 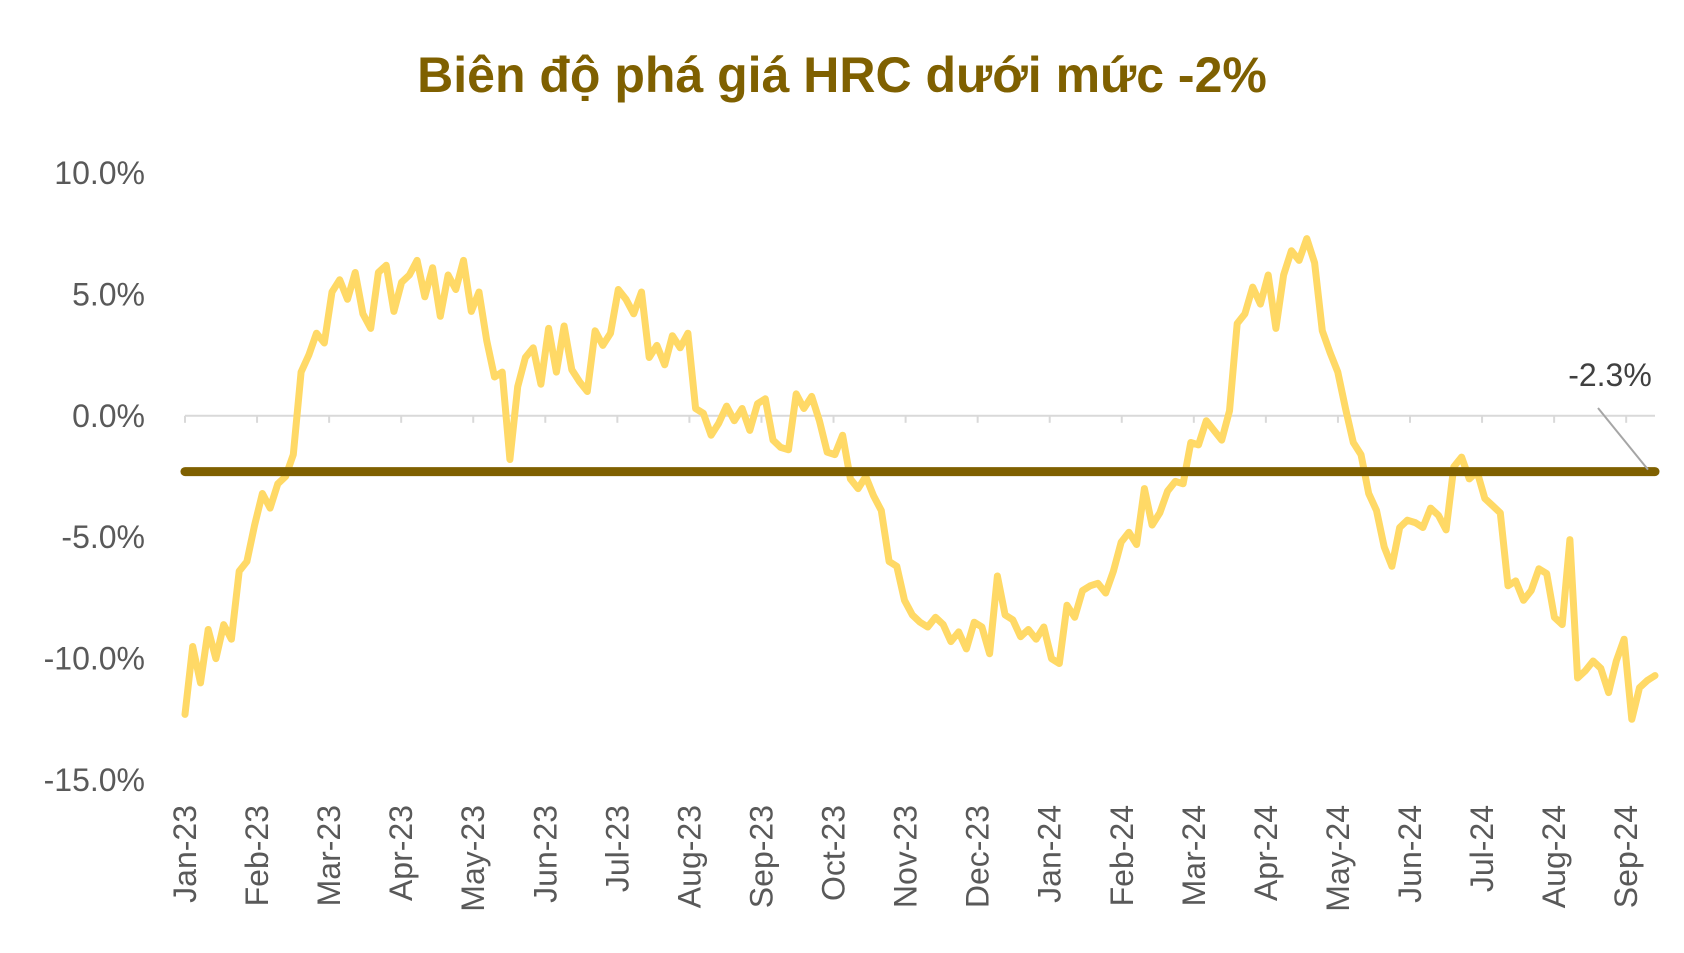 What do you see at coordinates (108, 294) in the screenshot?
I see `y-tick-label: 5.0%` at bounding box center [108, 294].